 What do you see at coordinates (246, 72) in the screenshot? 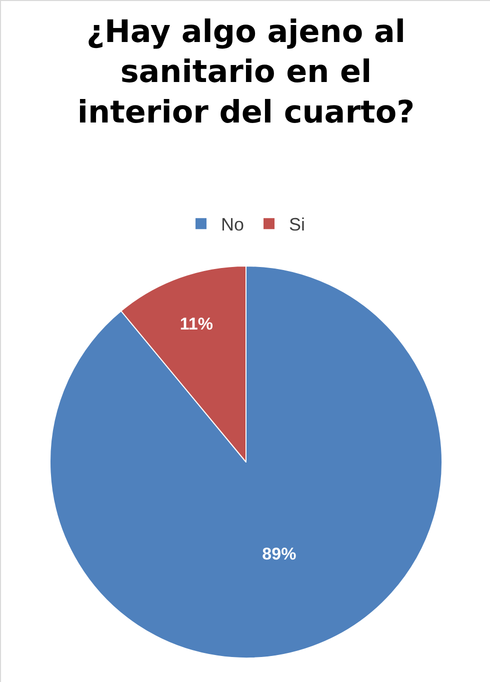
I see `chart-title: ¿Hay algo ajeno al sanitario en el interior del cuarto?` at bounding box center [246, 72].